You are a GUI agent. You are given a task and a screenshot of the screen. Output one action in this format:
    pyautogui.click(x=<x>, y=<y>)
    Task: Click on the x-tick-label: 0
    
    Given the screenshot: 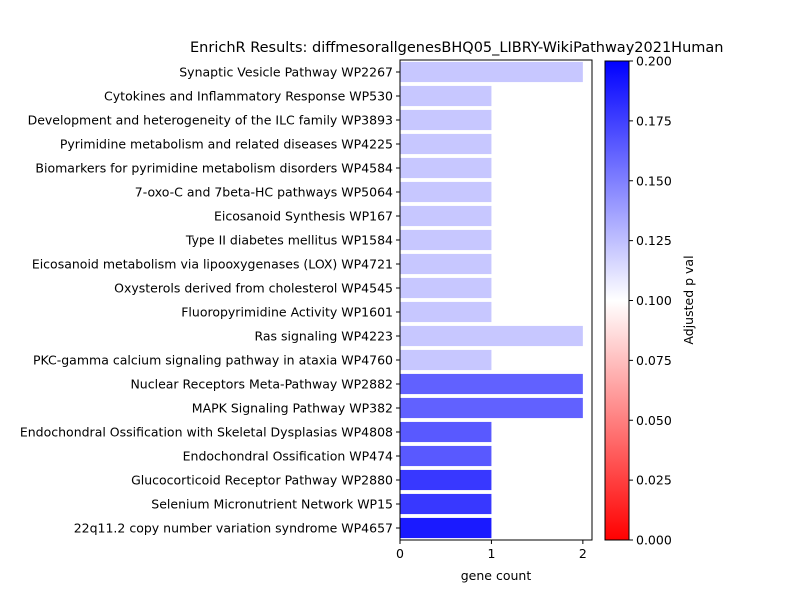 What is the action you would take?
    pyautogui.click(x=400, y=553)
    